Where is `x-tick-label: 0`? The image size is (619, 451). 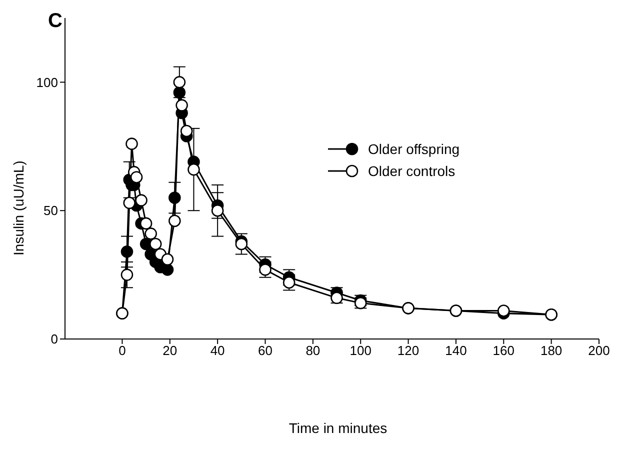
x-tick-label: 0 is located at coordinates (122, 350).